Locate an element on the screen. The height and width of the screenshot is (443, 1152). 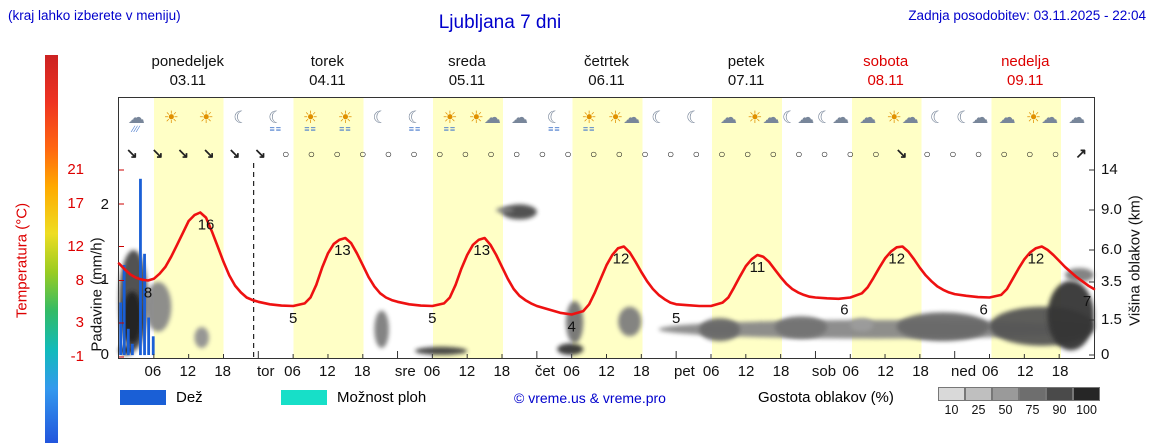
svg-text: 13 is located at coordinates (481, 250).